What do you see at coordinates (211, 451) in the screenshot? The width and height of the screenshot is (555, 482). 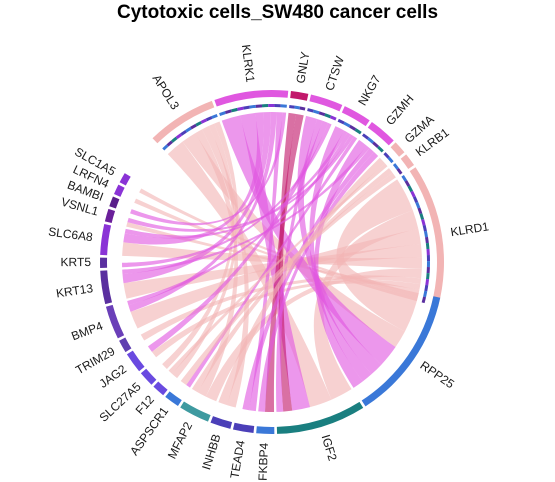 I see `label-inhbb: INHBB` at bounding box center [211, 451].